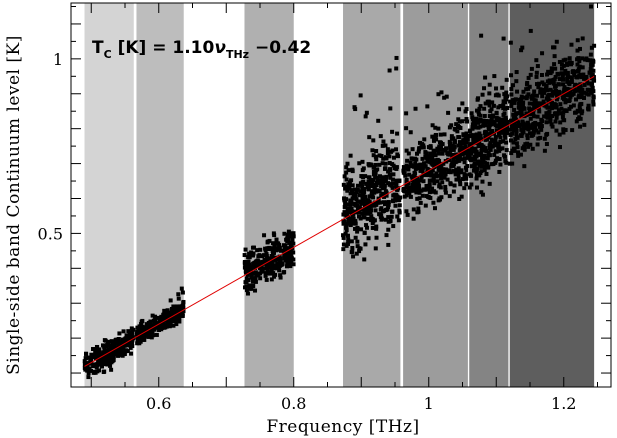 The width and height of the screenshot is (617, 438). I want to click on formula-middle: [K] = 1.10, so click(163, 48).